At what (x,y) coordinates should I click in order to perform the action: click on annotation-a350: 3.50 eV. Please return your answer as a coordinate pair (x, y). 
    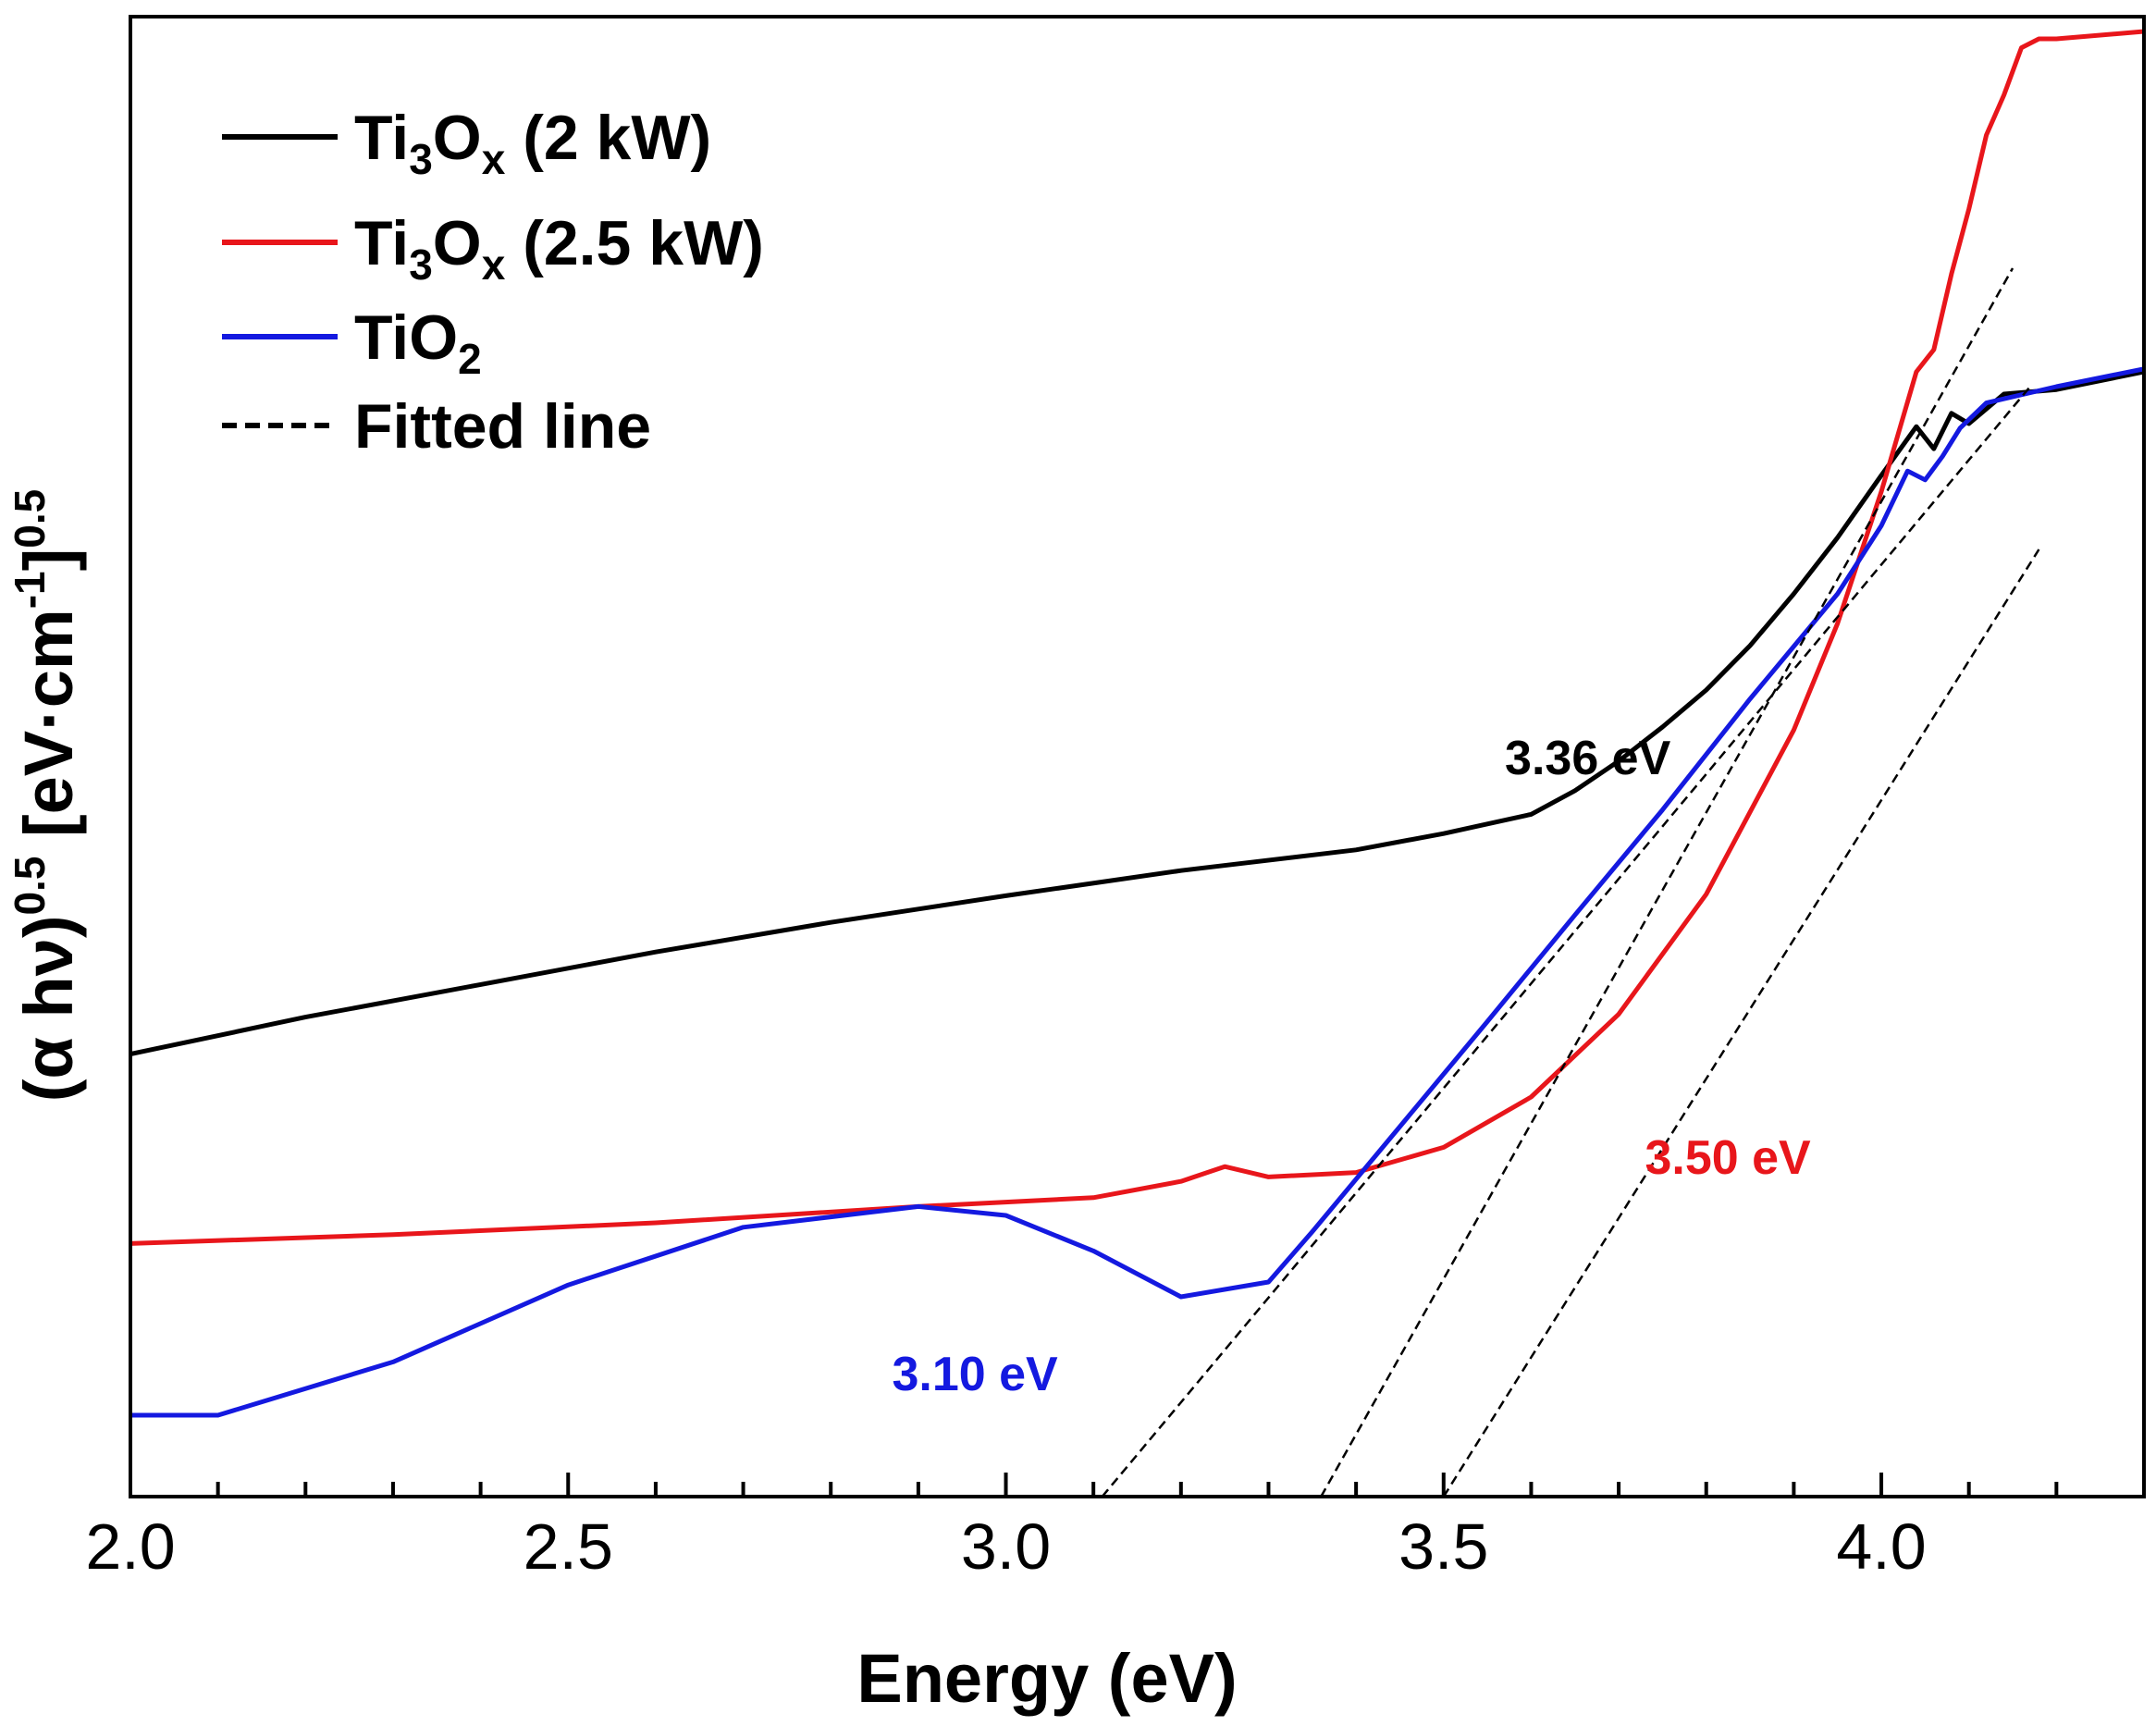
    Looking at the image, I should click on (1728, 1158).